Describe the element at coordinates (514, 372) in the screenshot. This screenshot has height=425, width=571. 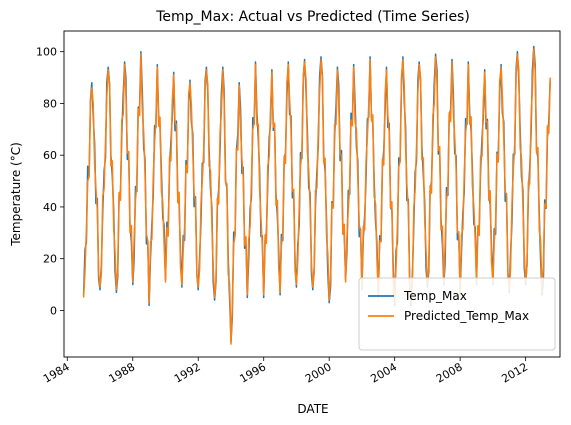
I see `x-tick-label: 2012` at that location.